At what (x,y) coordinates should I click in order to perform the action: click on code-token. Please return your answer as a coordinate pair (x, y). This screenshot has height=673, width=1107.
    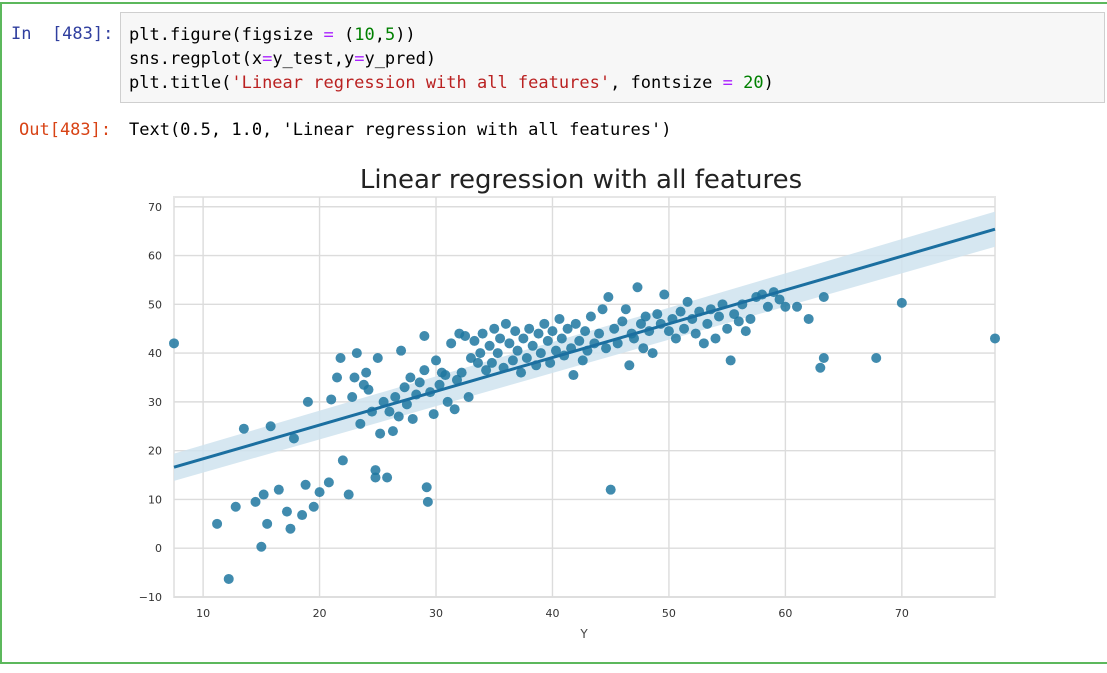
    Looking at the image, I should click on (738, 83).